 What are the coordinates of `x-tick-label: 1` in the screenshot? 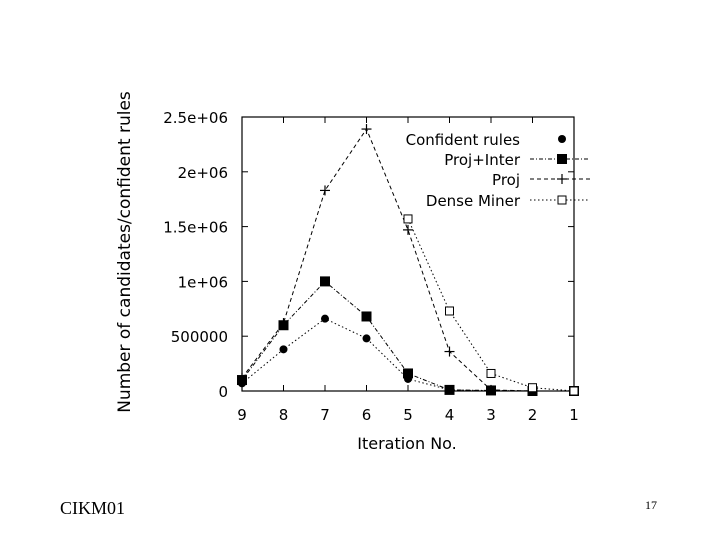 It's located at (574, 415).